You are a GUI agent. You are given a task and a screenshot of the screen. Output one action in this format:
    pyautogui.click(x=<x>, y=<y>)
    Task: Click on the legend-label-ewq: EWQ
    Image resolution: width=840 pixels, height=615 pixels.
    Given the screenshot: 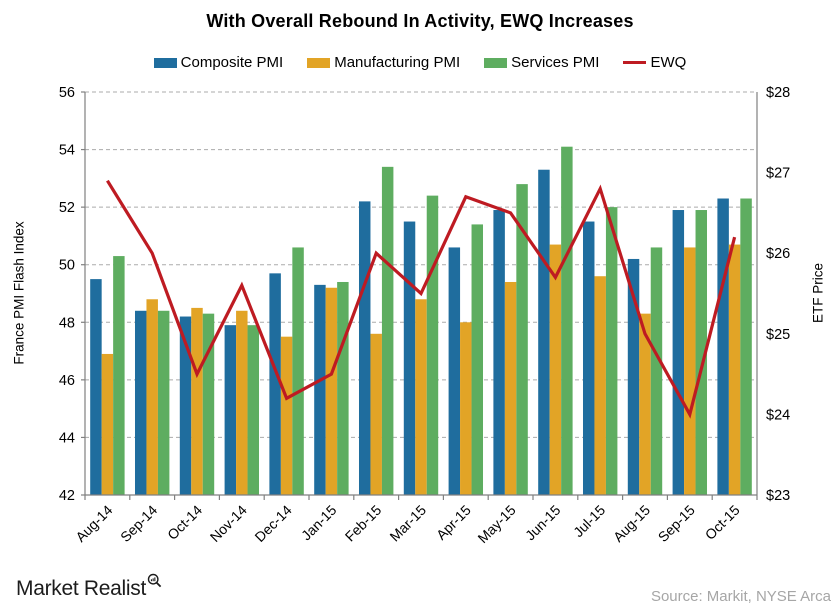 What is the action you would take?
    pyautogui.click(x=668, y=62)
    